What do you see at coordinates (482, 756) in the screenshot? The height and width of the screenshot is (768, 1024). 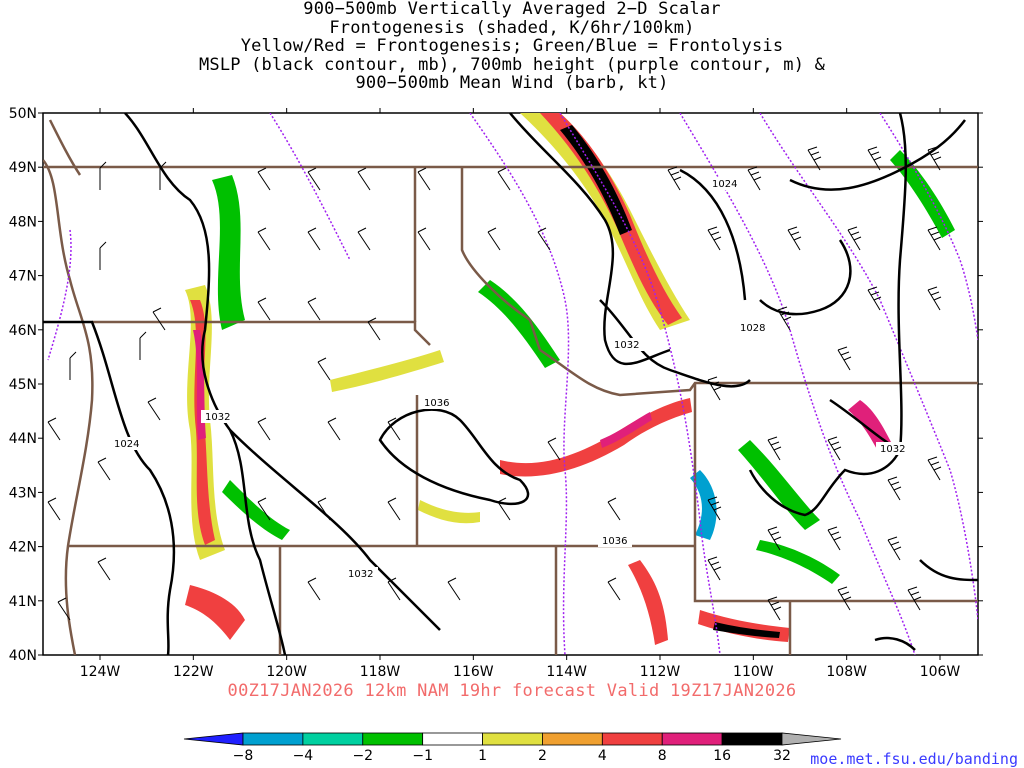 I see `colorbar-tick-label: 1` at bounding box center [482, 756].